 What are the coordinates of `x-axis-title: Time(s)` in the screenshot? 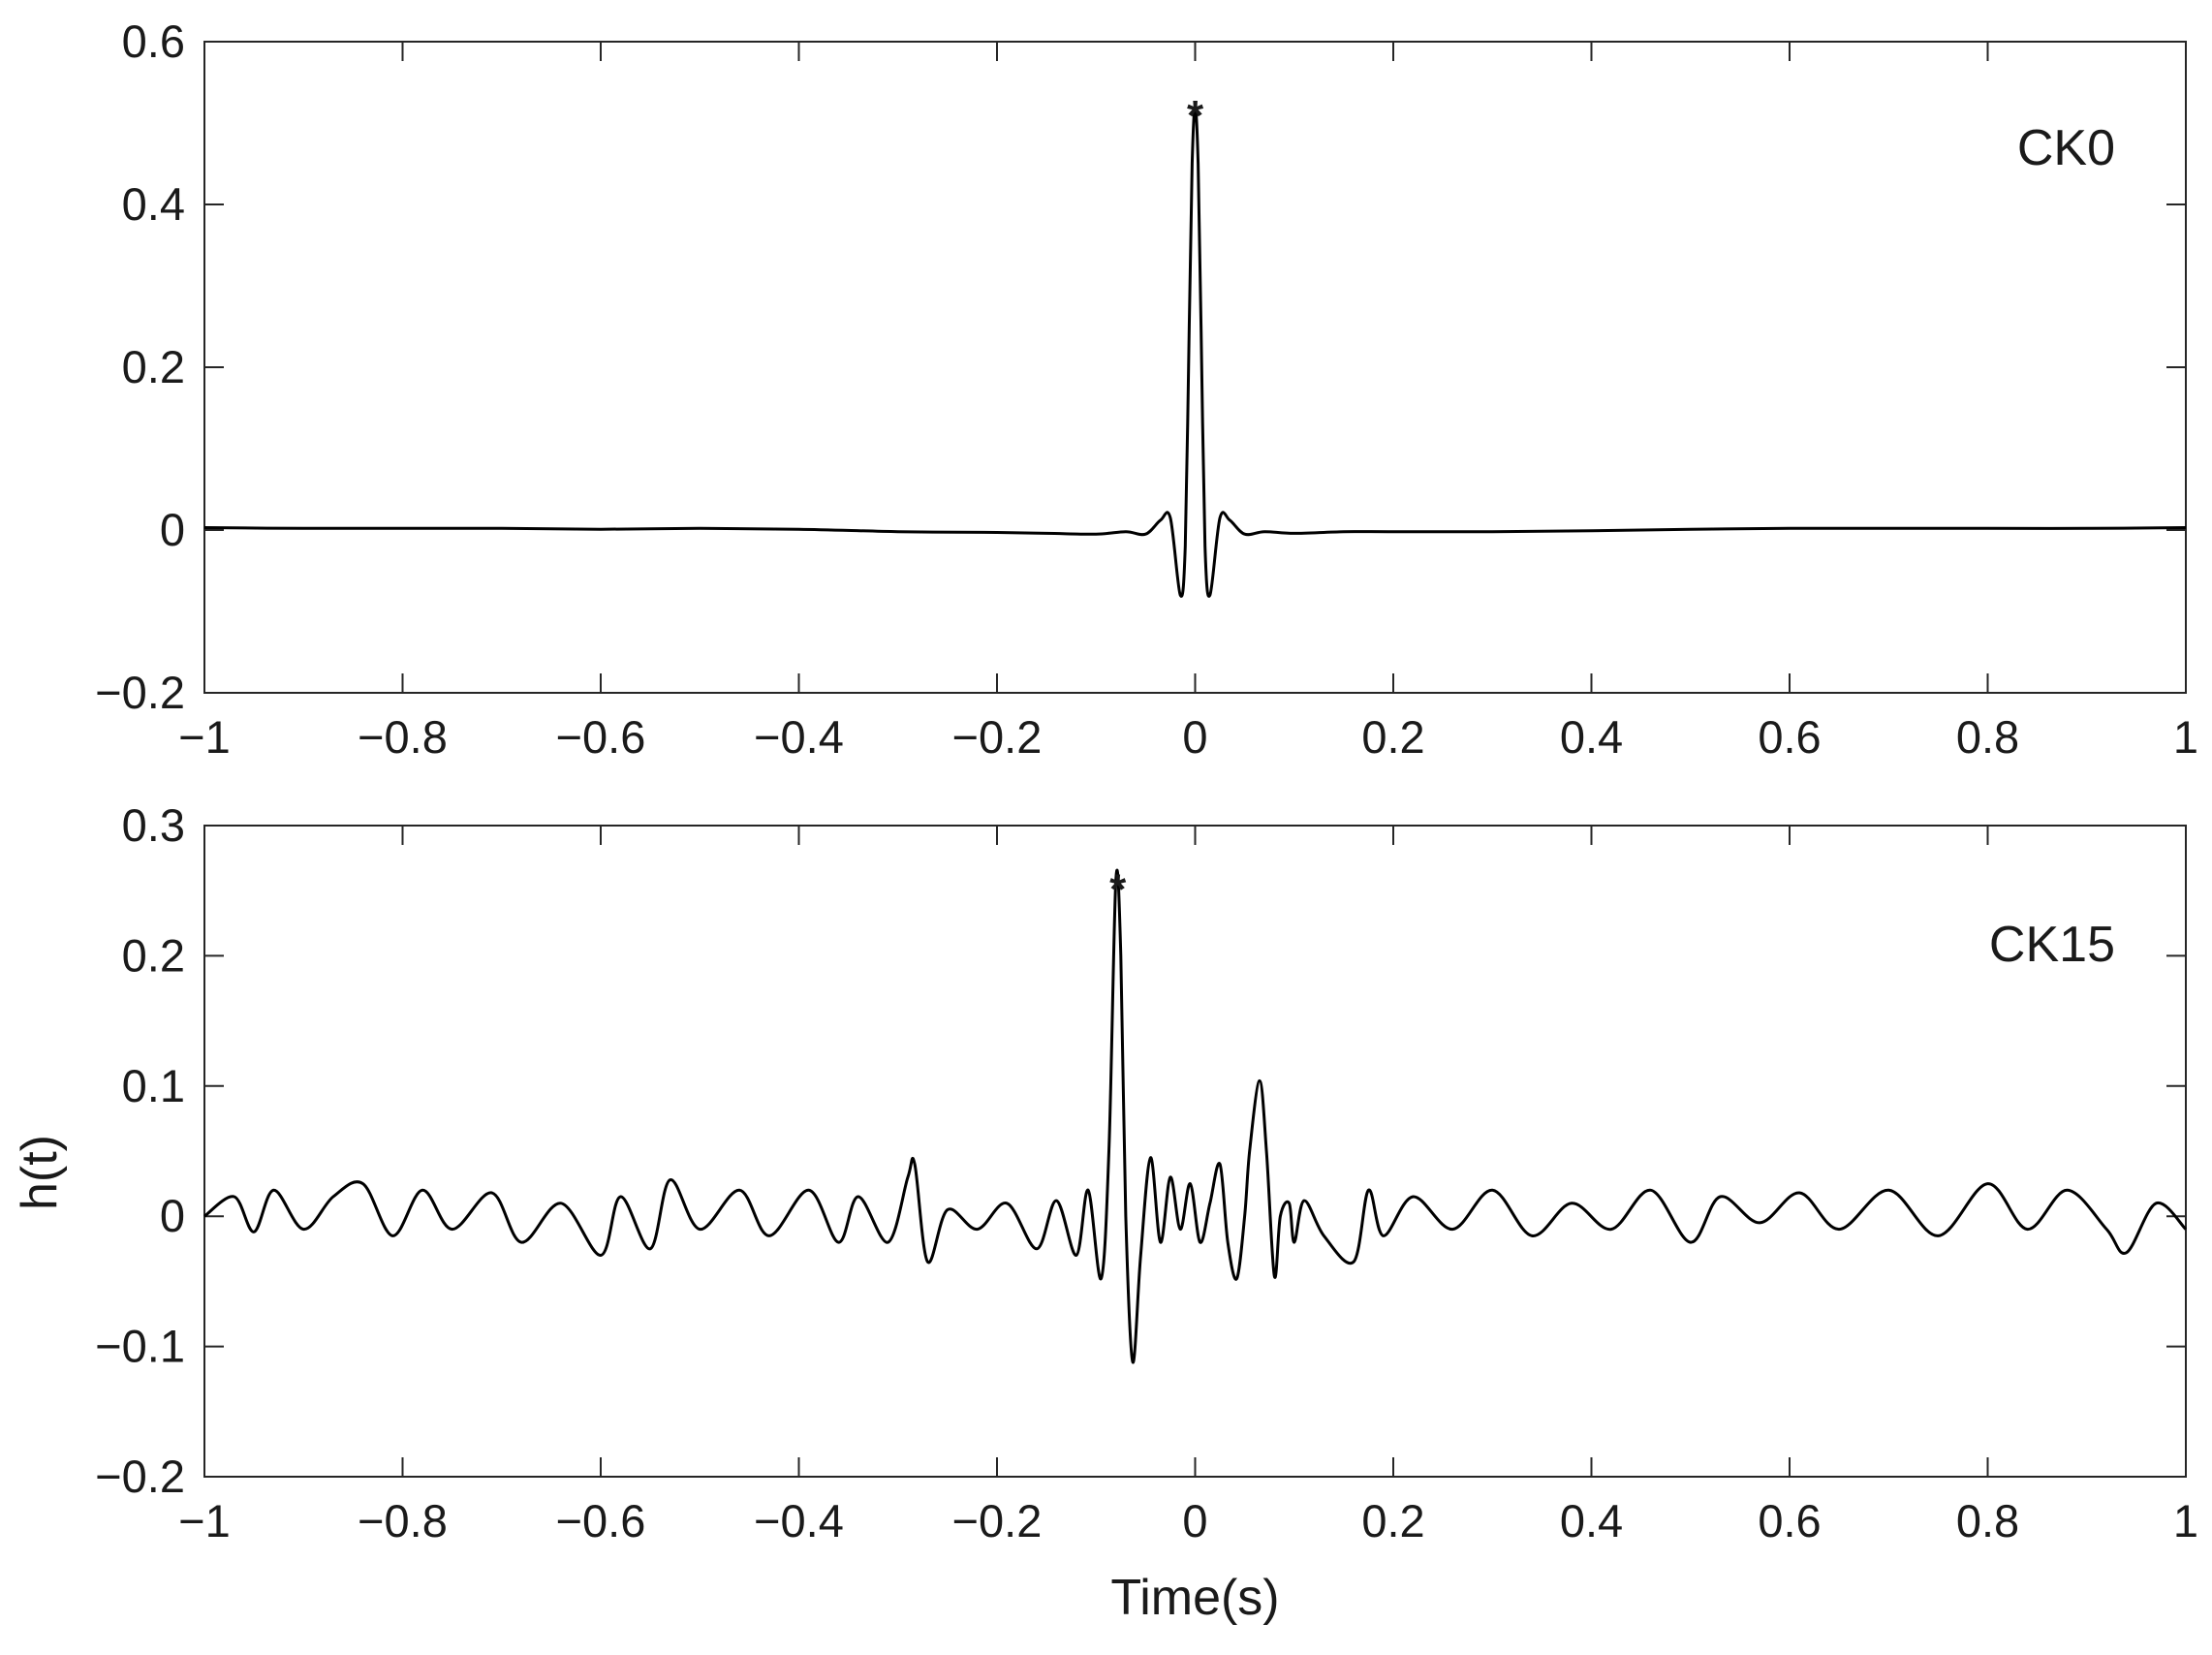 It's located at (1194, 1598).